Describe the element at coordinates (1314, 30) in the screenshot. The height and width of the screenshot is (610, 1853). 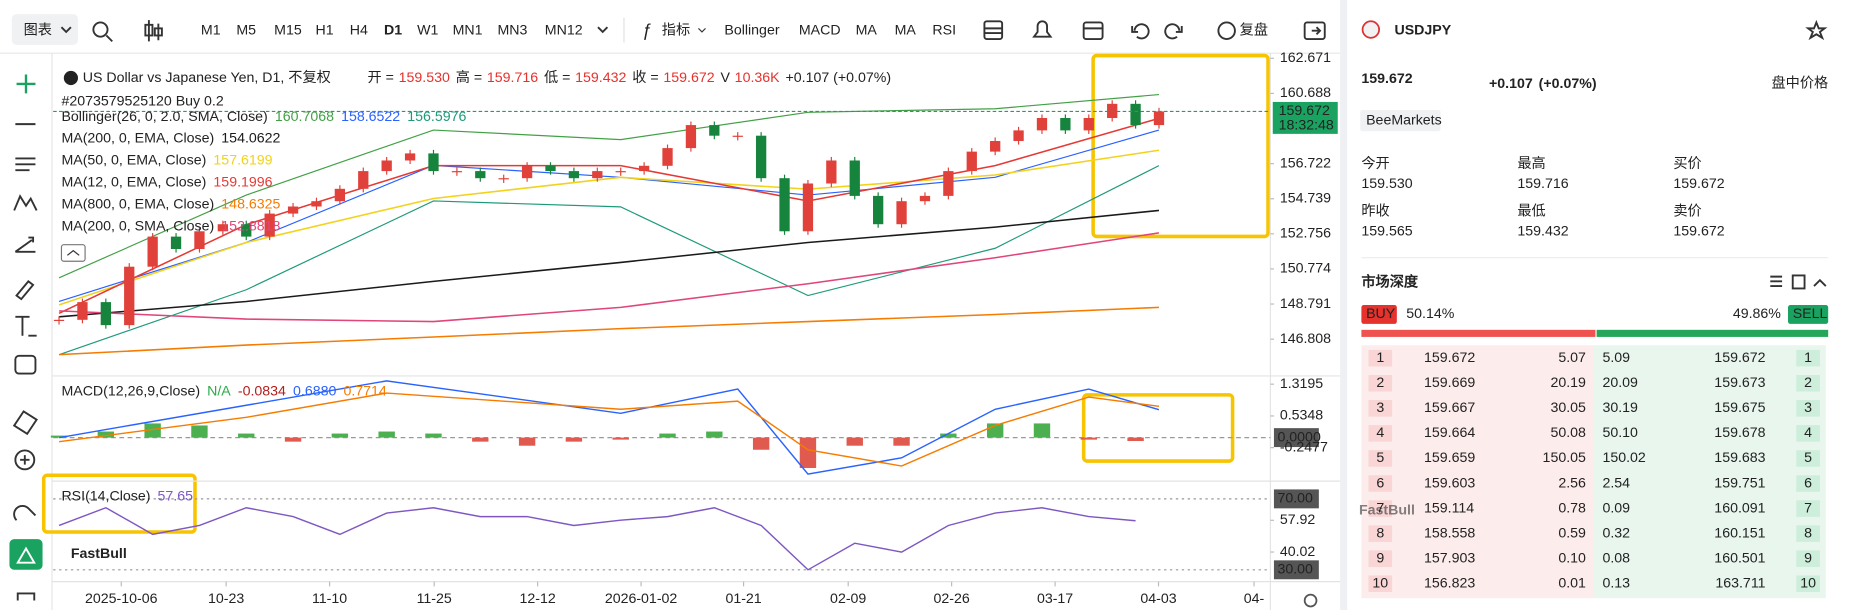
I see `fullscreen-icon` at that location.